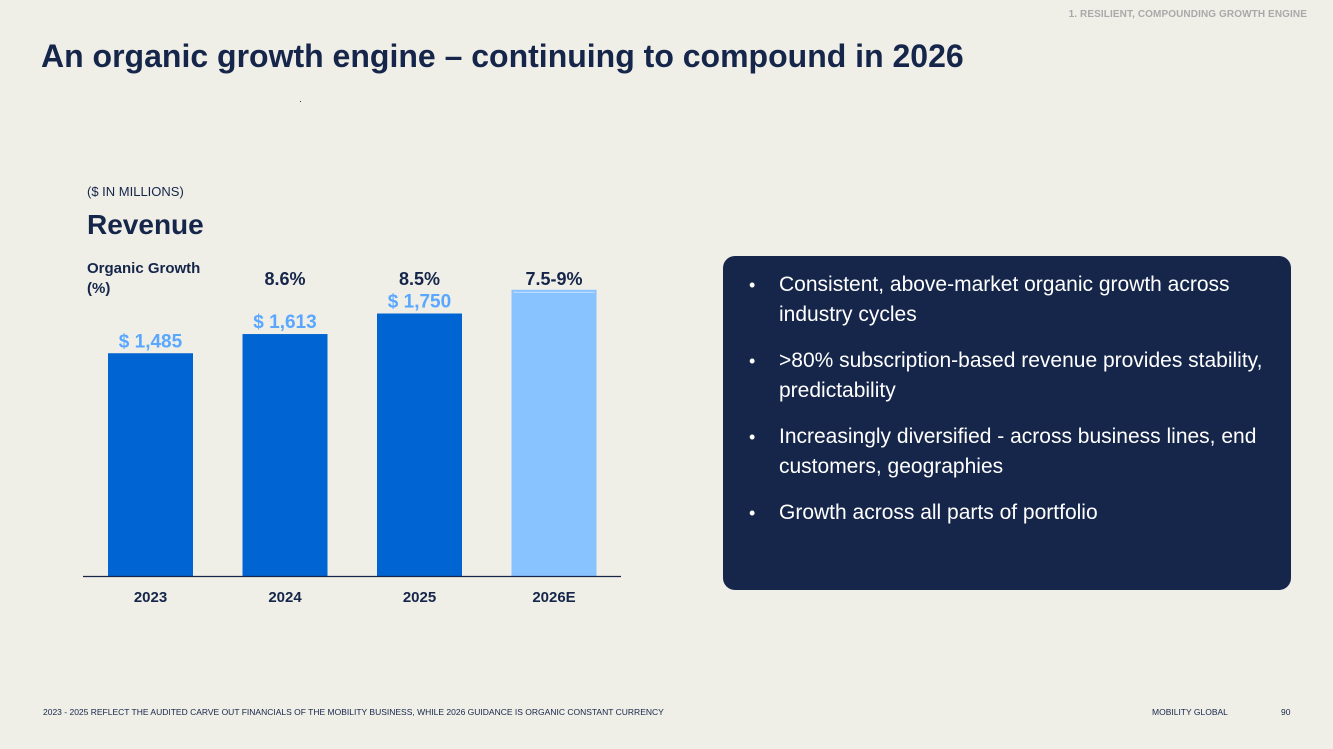  I want to click on growth-rate-label: 7.5-9%, so click(553, 279).